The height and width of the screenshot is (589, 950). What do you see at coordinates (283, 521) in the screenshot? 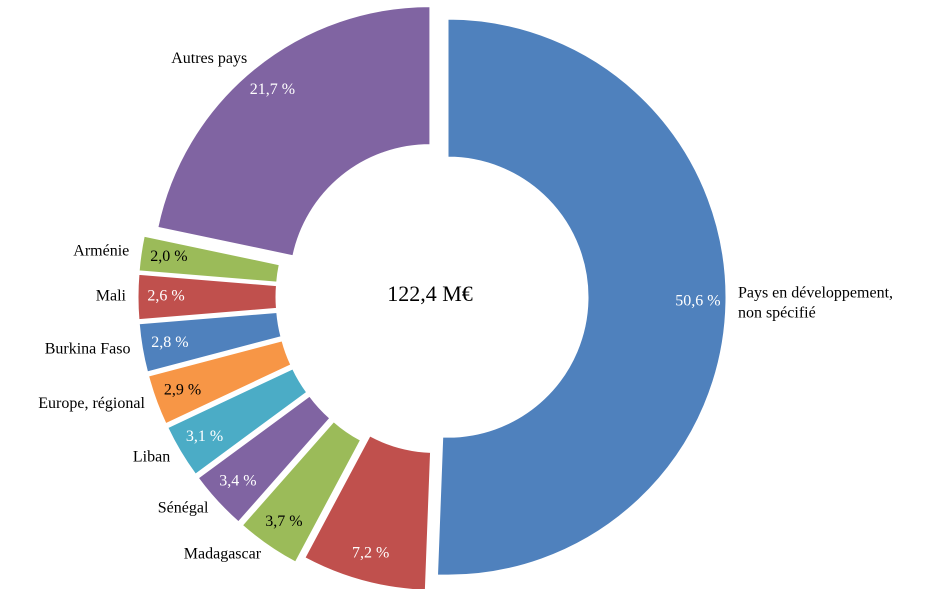
I see `value-label: 3,7 %` at bounding box center [283, 521].